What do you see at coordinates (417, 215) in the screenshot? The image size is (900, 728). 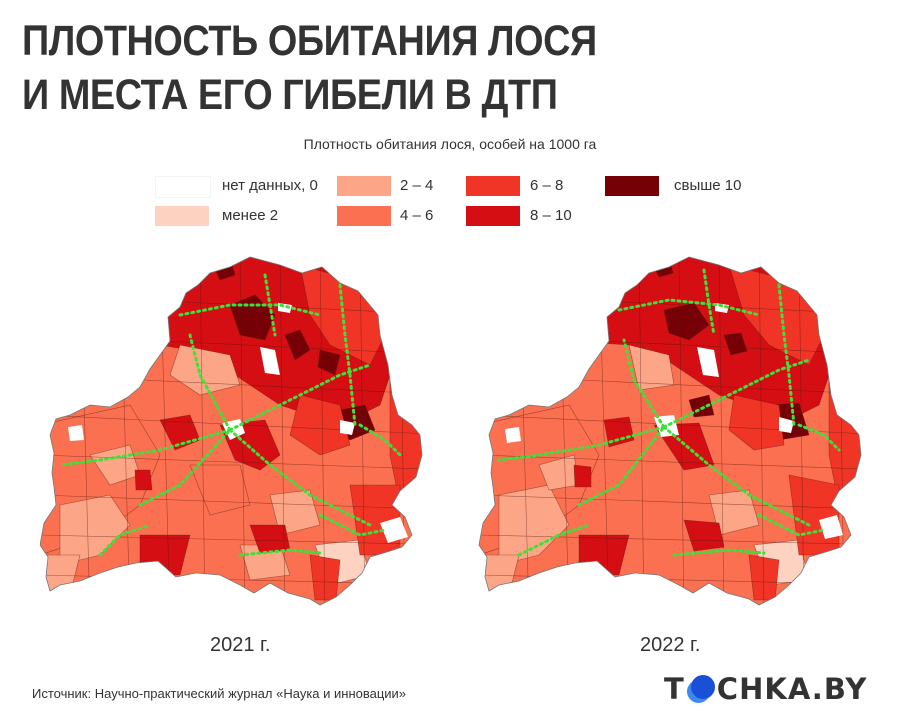 I see `legend-label-4-6: 4 – 6` at bounding box center [417, 215].